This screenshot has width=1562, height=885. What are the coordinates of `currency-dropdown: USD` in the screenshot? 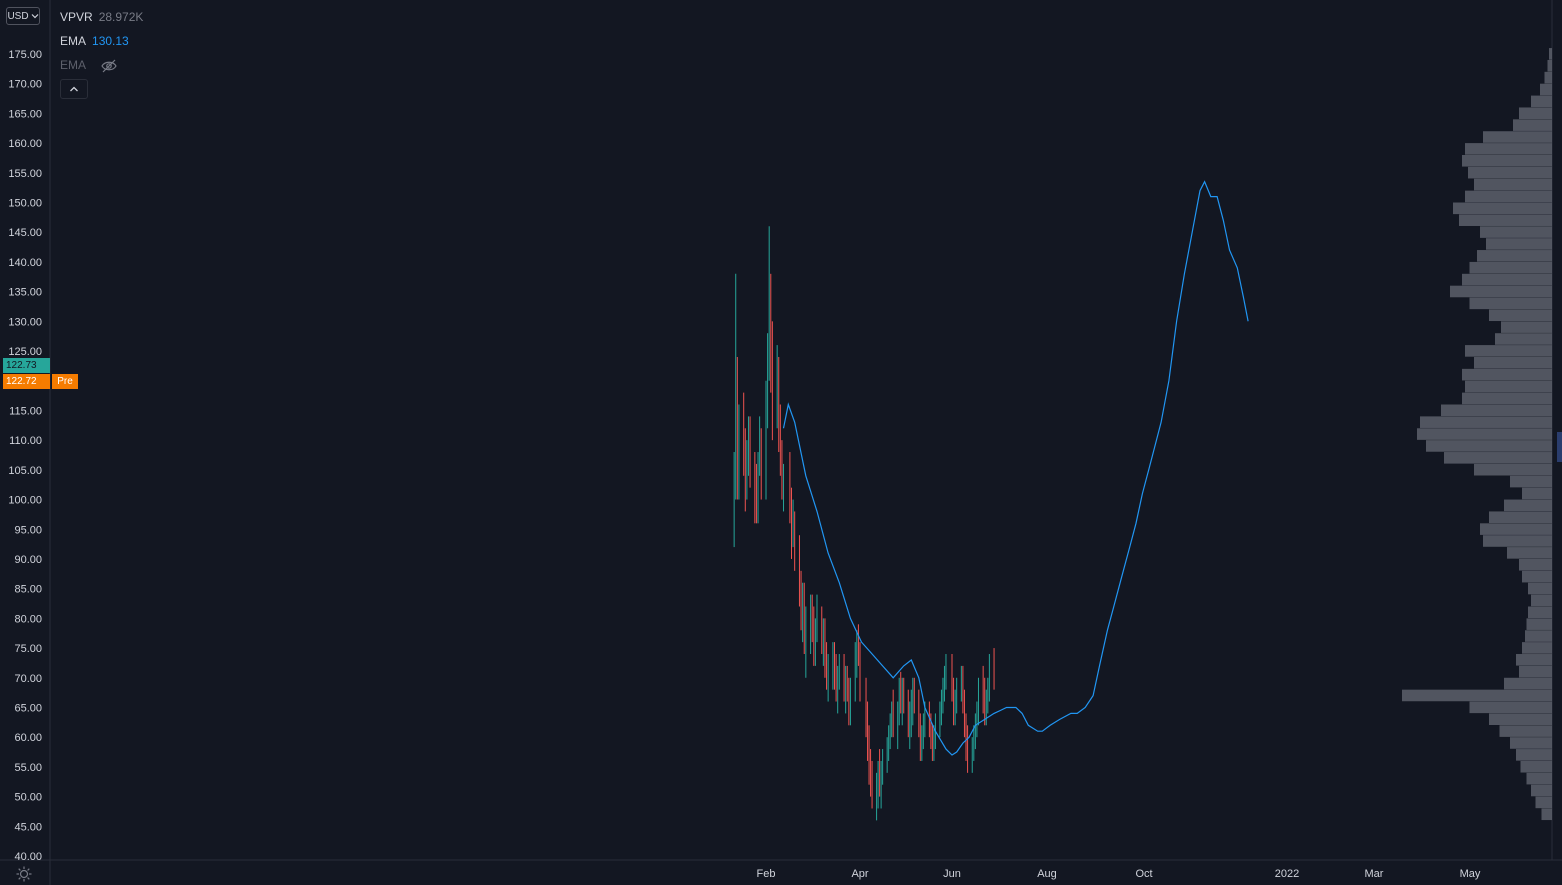 It's located at (23, 16).